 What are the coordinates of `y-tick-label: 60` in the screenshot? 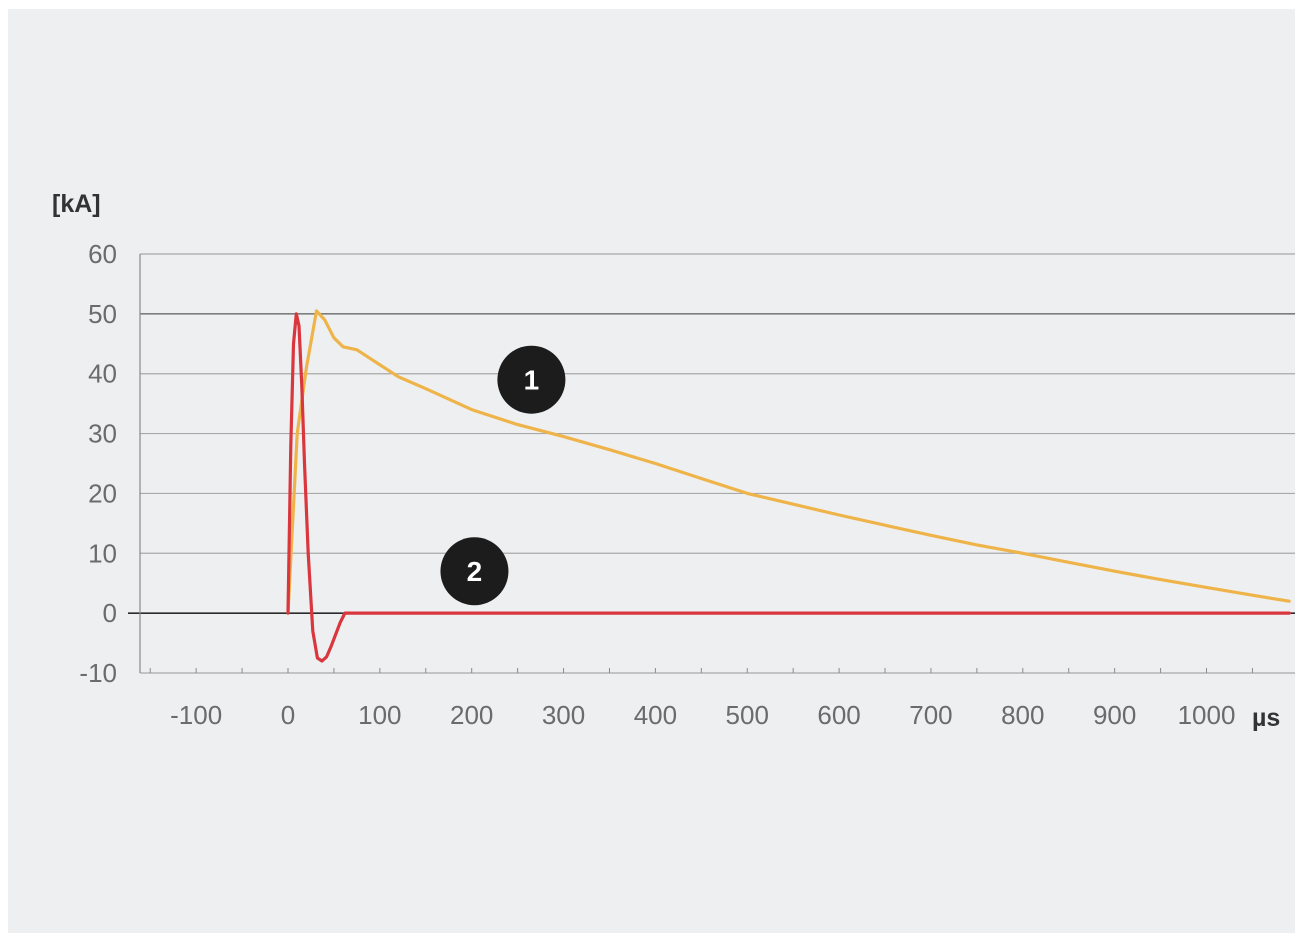 It's located at (102, 254).